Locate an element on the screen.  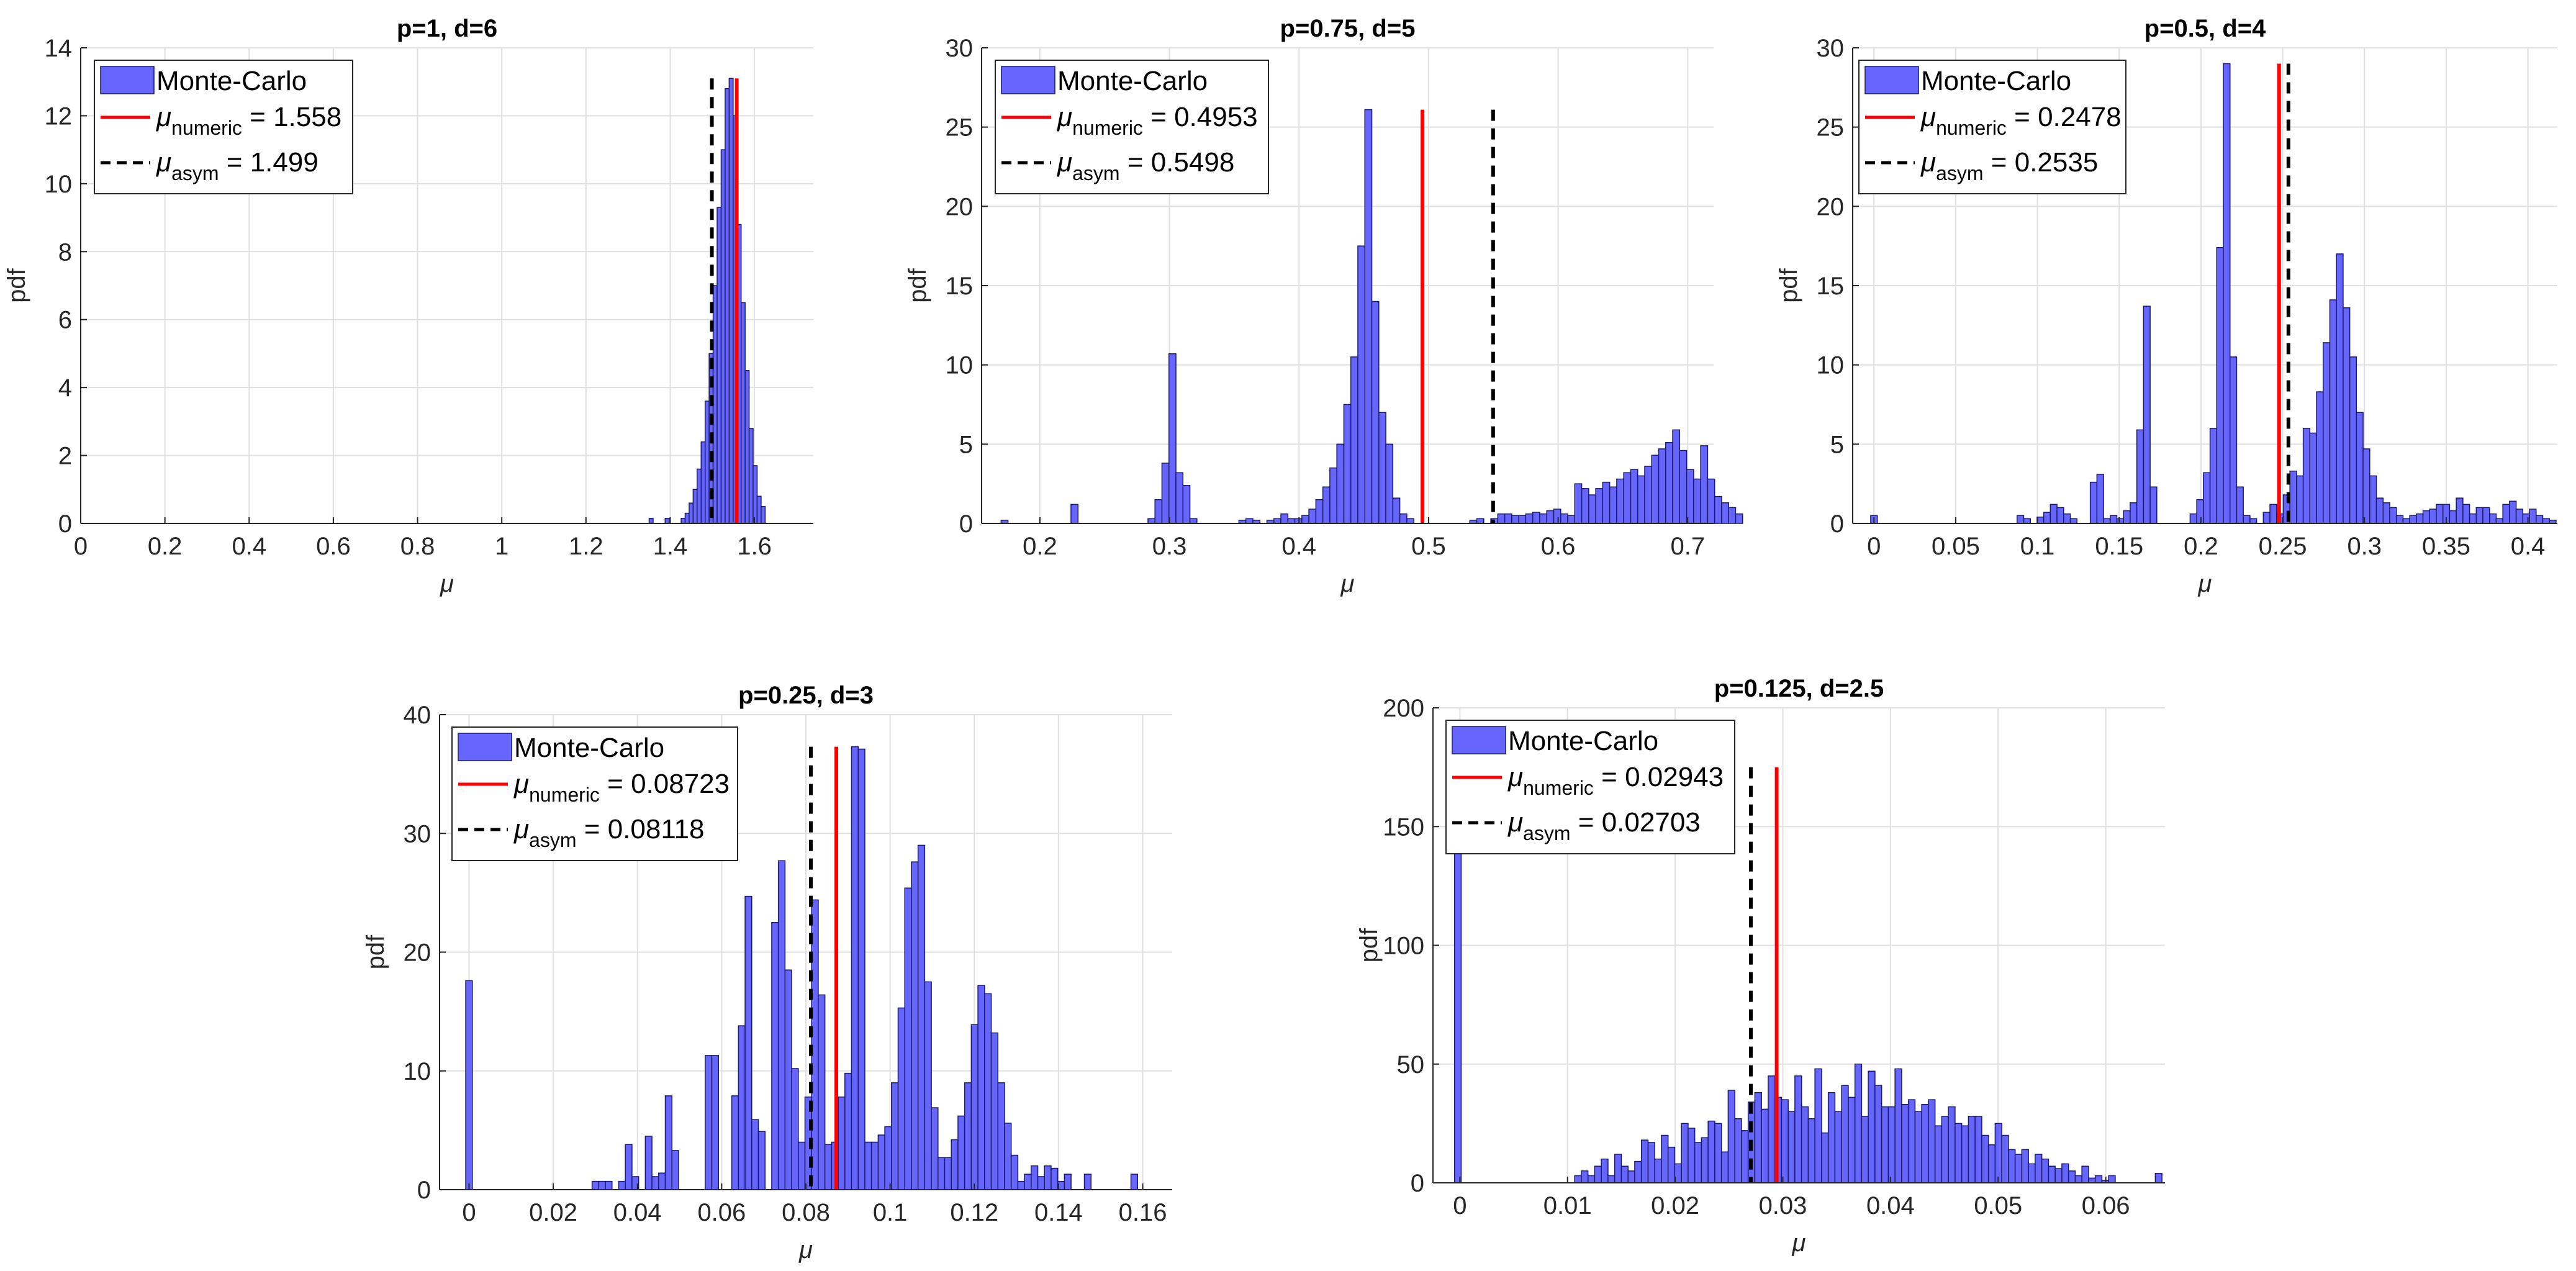
x-tick-label: 0.8 is located at coordinates (417, 547).